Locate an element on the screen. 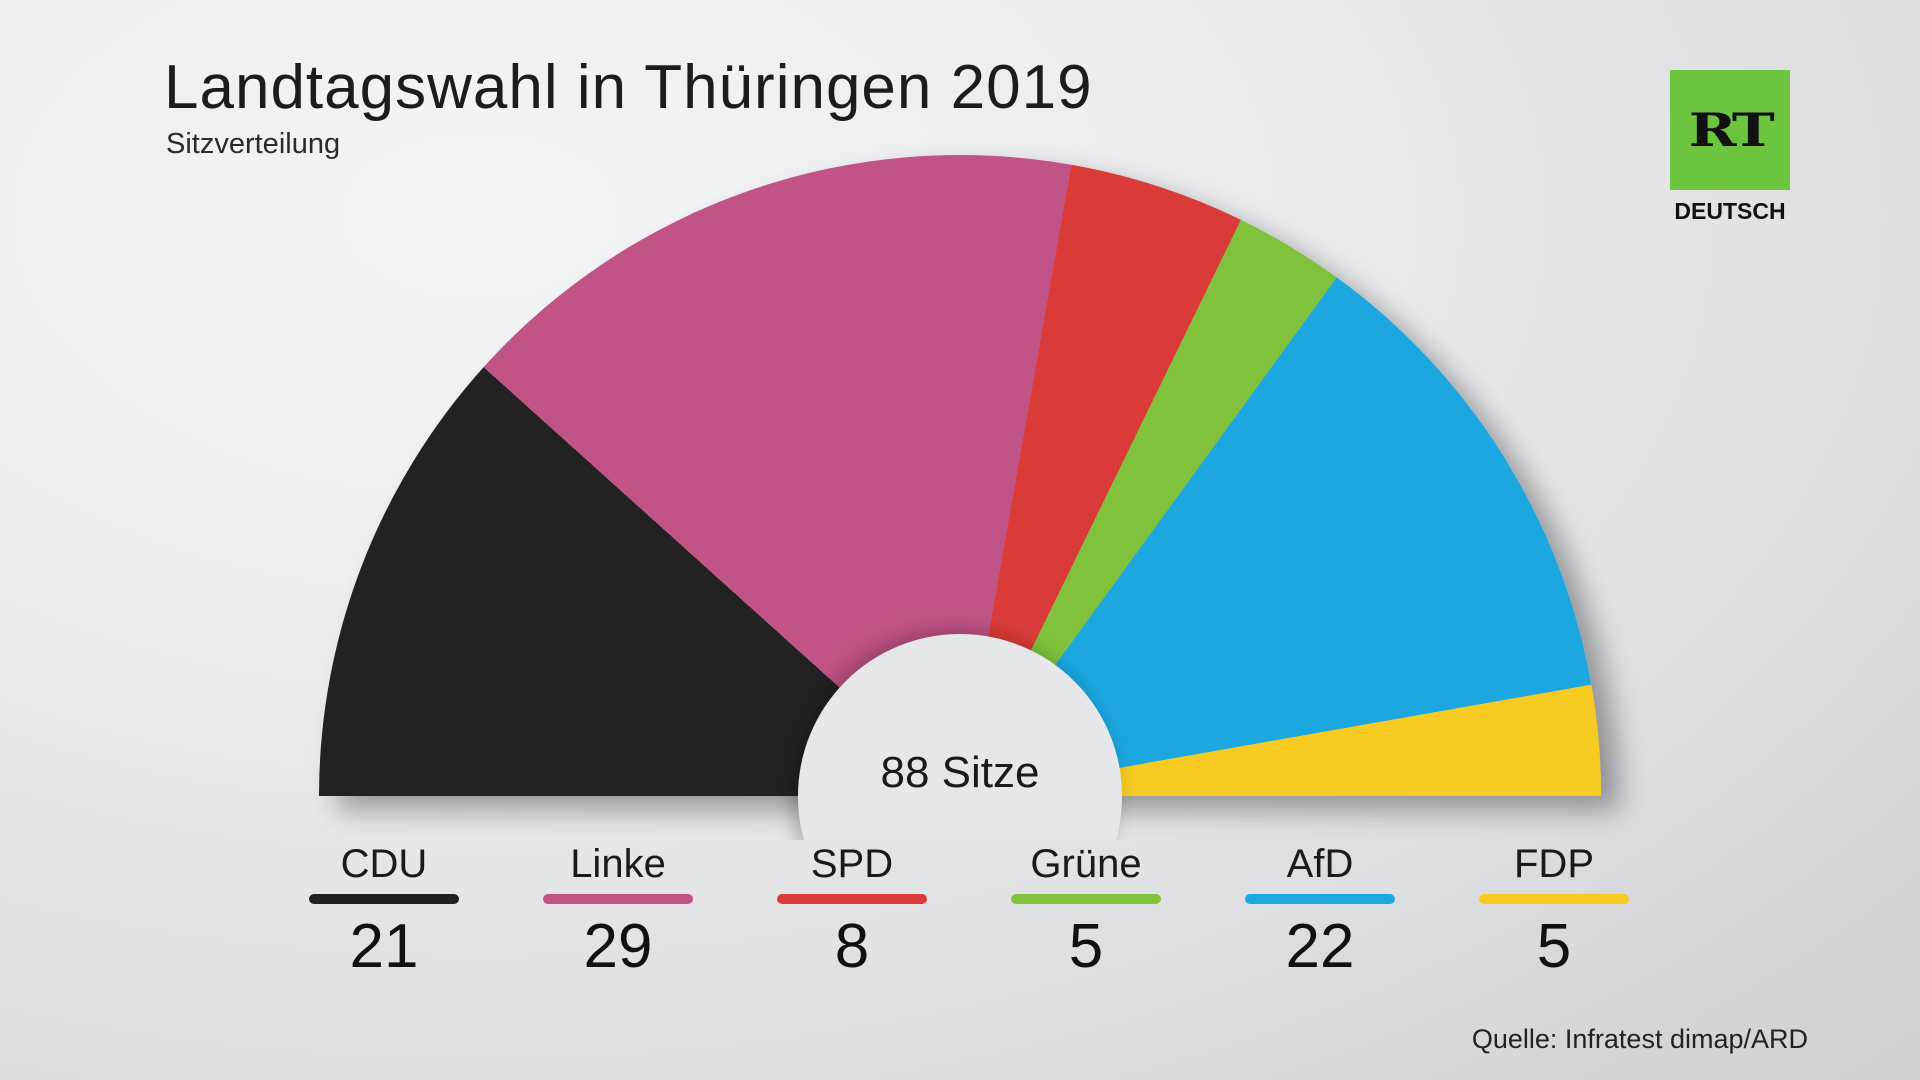 The width and height of the screenshot is (1920, 1080). legend-item-fdp: FDP 5 is located at coordinates (1554, 911).